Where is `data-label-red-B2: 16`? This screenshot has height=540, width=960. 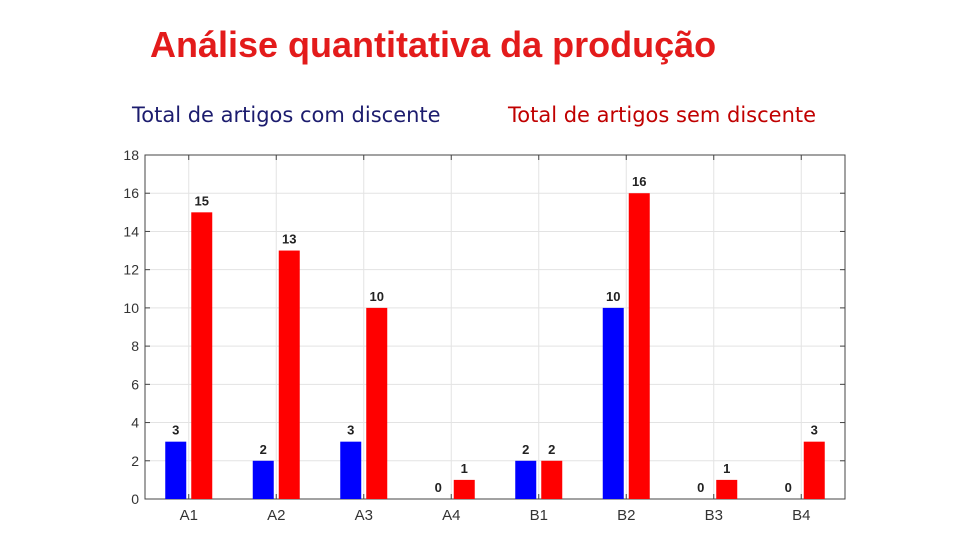
data-label-red-B2: 16 is located at coordinates (639, 181).